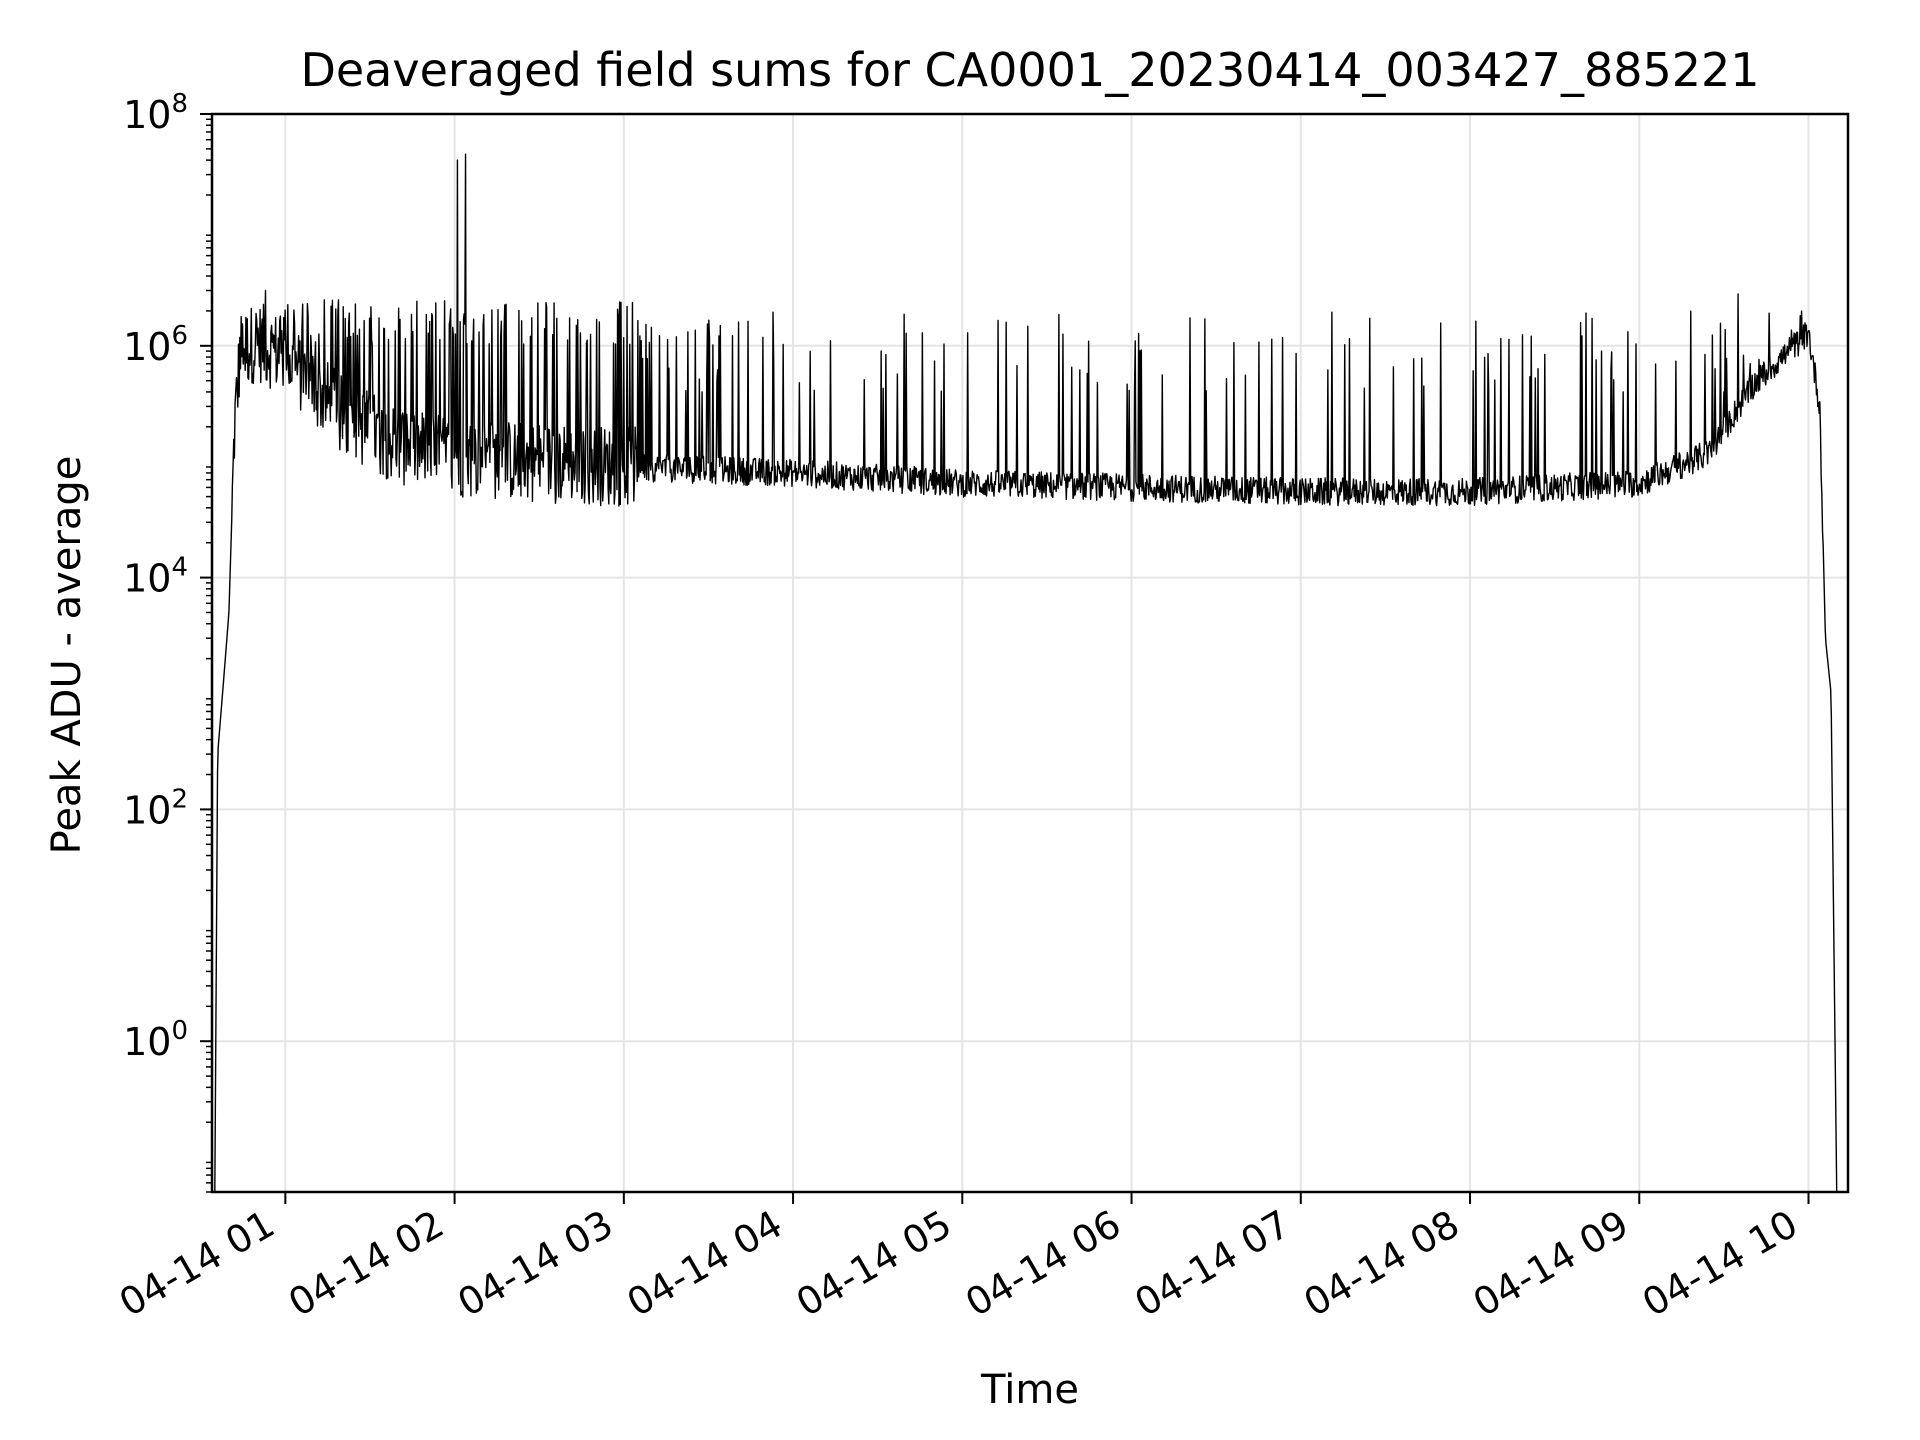 Image resolution: width=1920 pixels, height=1440 pixels. What do you see at coordinates (155, 345) in the screenshot?
I see `y-tick-label: 106` at bounding box center [155, 345].